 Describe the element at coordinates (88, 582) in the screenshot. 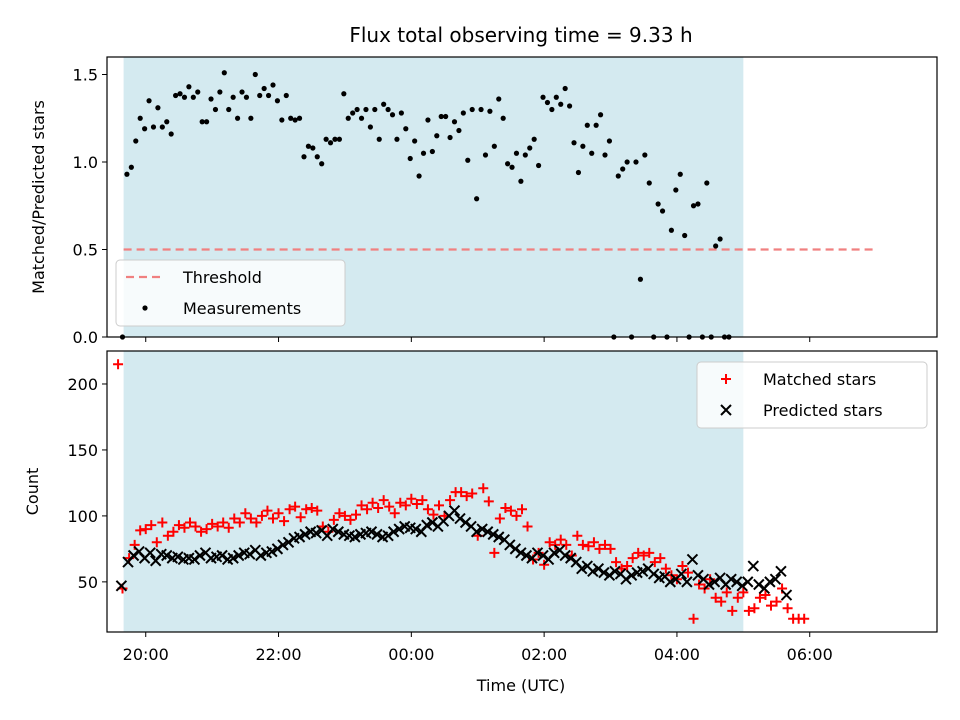

I see `y-tick-label: 50` at that location.